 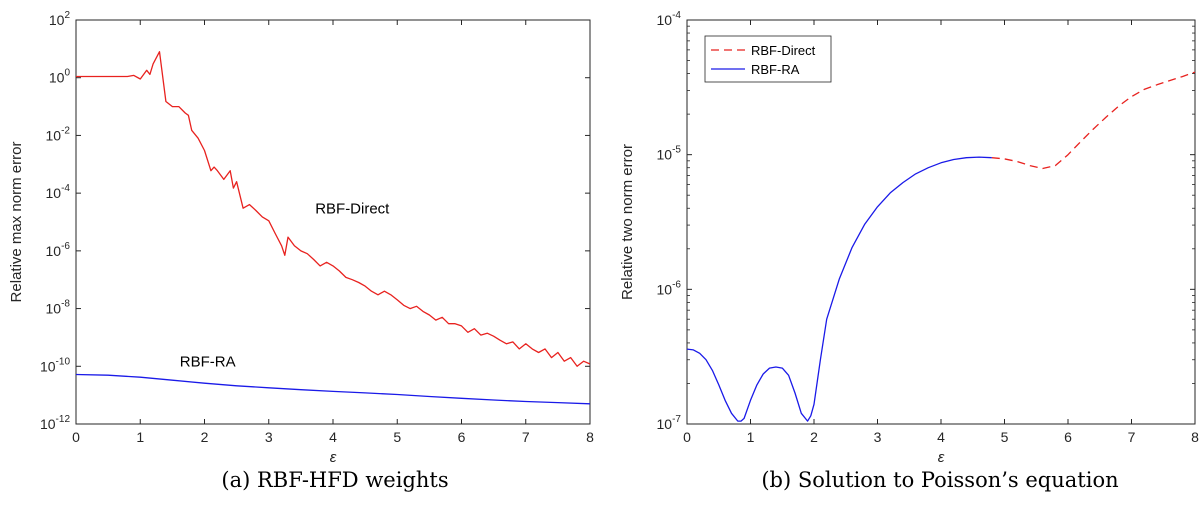 I want to click on y-tick-label: 10⁻⁷, so click(x=669, y=423).